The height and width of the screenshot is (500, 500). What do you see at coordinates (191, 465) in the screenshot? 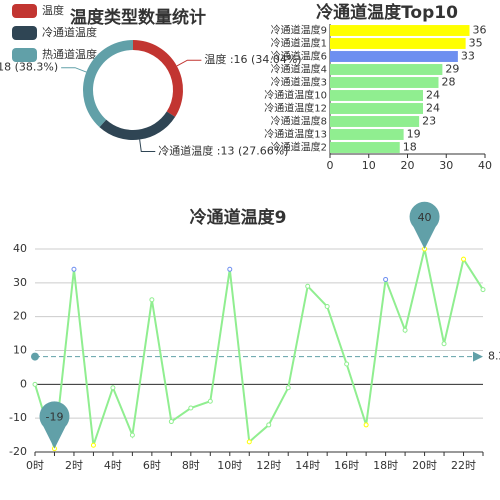
I see `x-tick-label: 8时` at bounding box center [191, 465].